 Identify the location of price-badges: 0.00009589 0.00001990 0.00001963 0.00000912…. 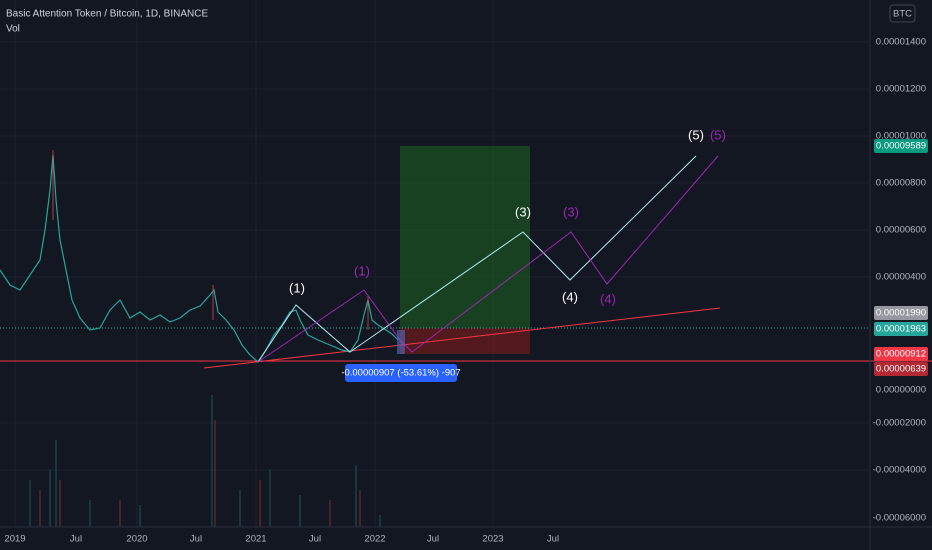
(901, 257).